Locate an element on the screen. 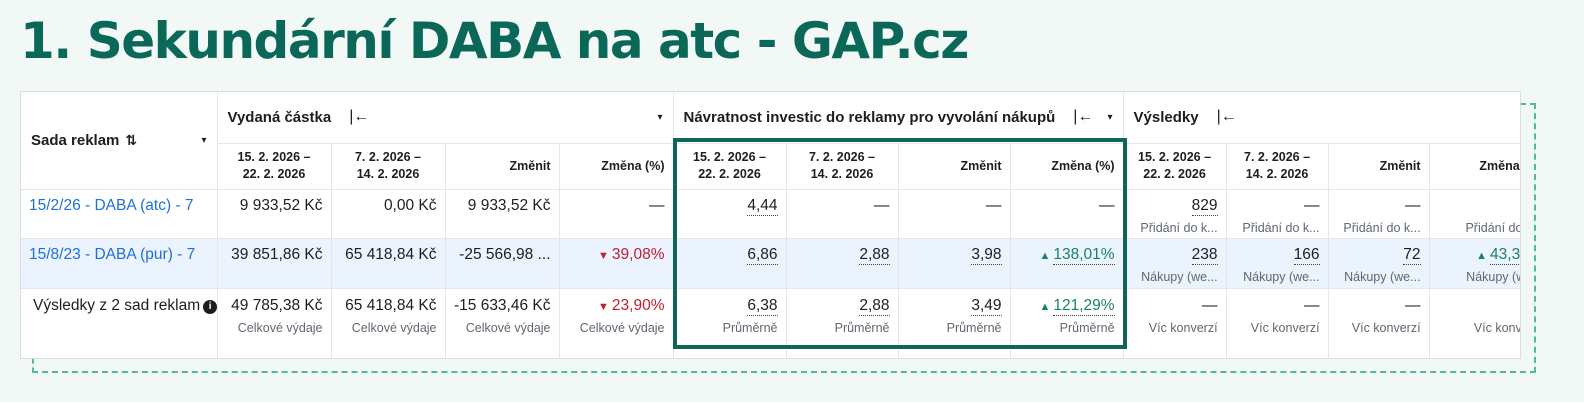 This screenshot has width=1584, height=402. totals-label: Výsledky z 2 sad reklam is located at coordinates (117, 305).